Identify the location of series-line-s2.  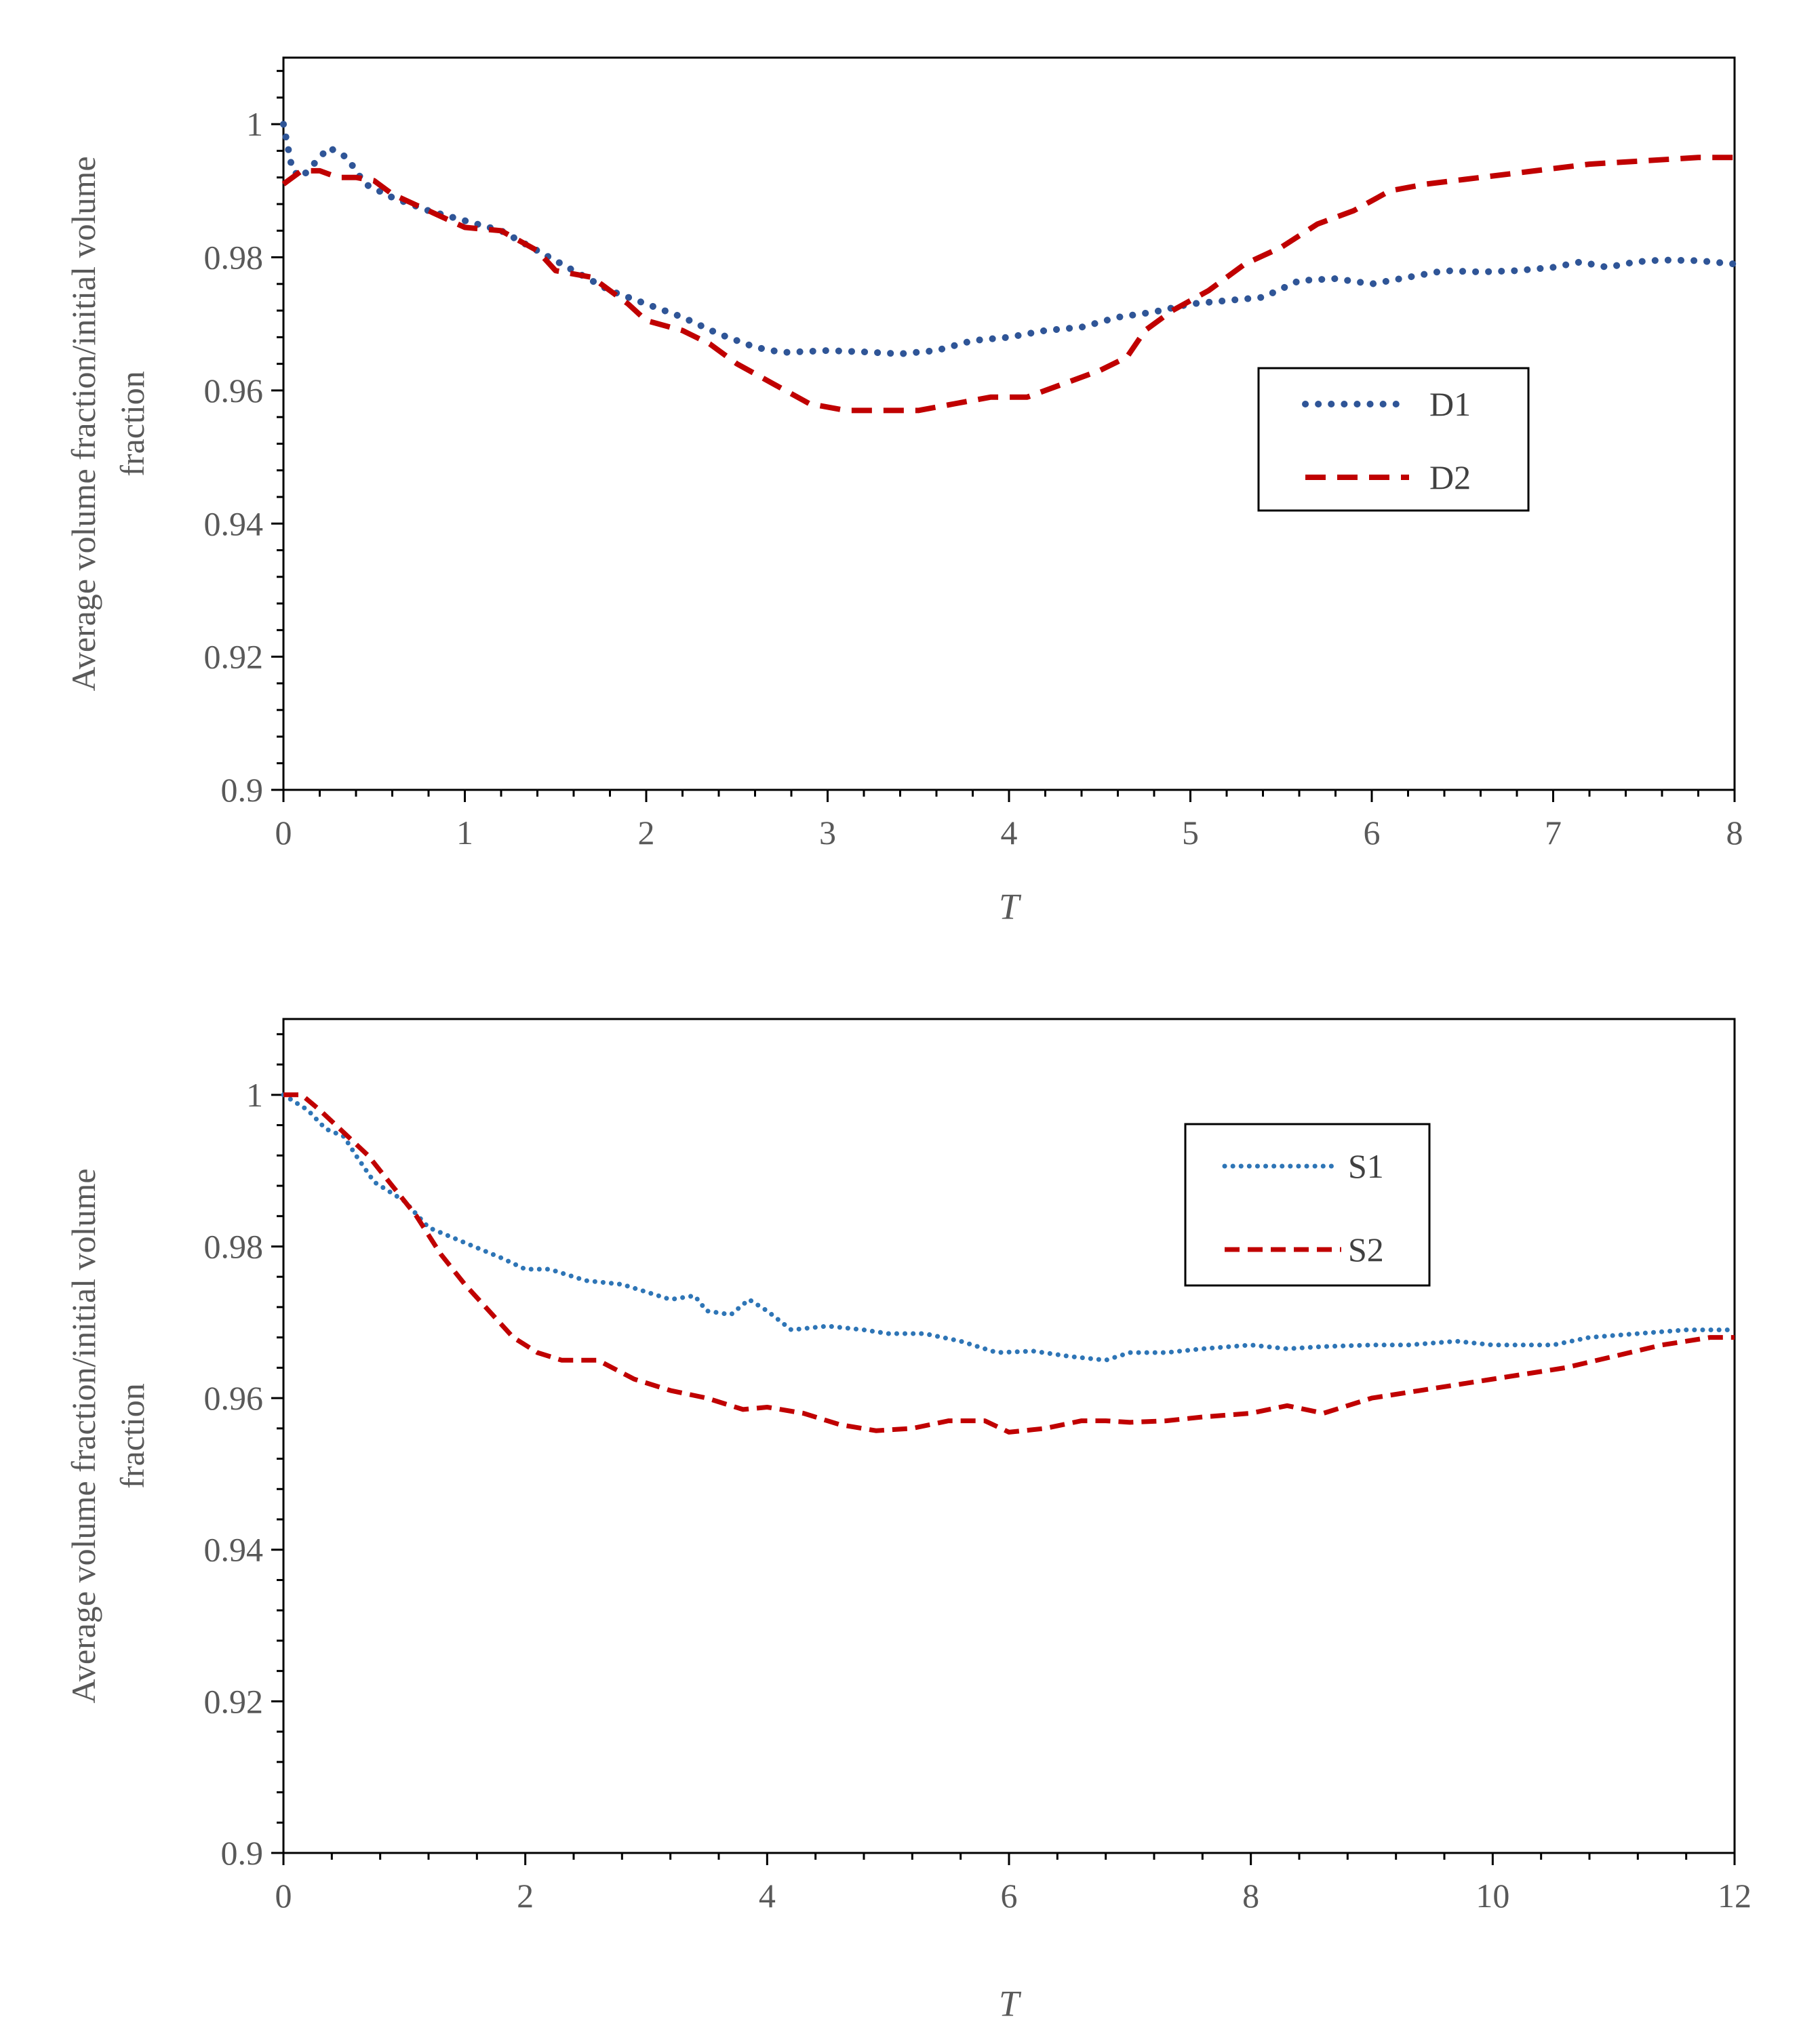
(1009, 1263).